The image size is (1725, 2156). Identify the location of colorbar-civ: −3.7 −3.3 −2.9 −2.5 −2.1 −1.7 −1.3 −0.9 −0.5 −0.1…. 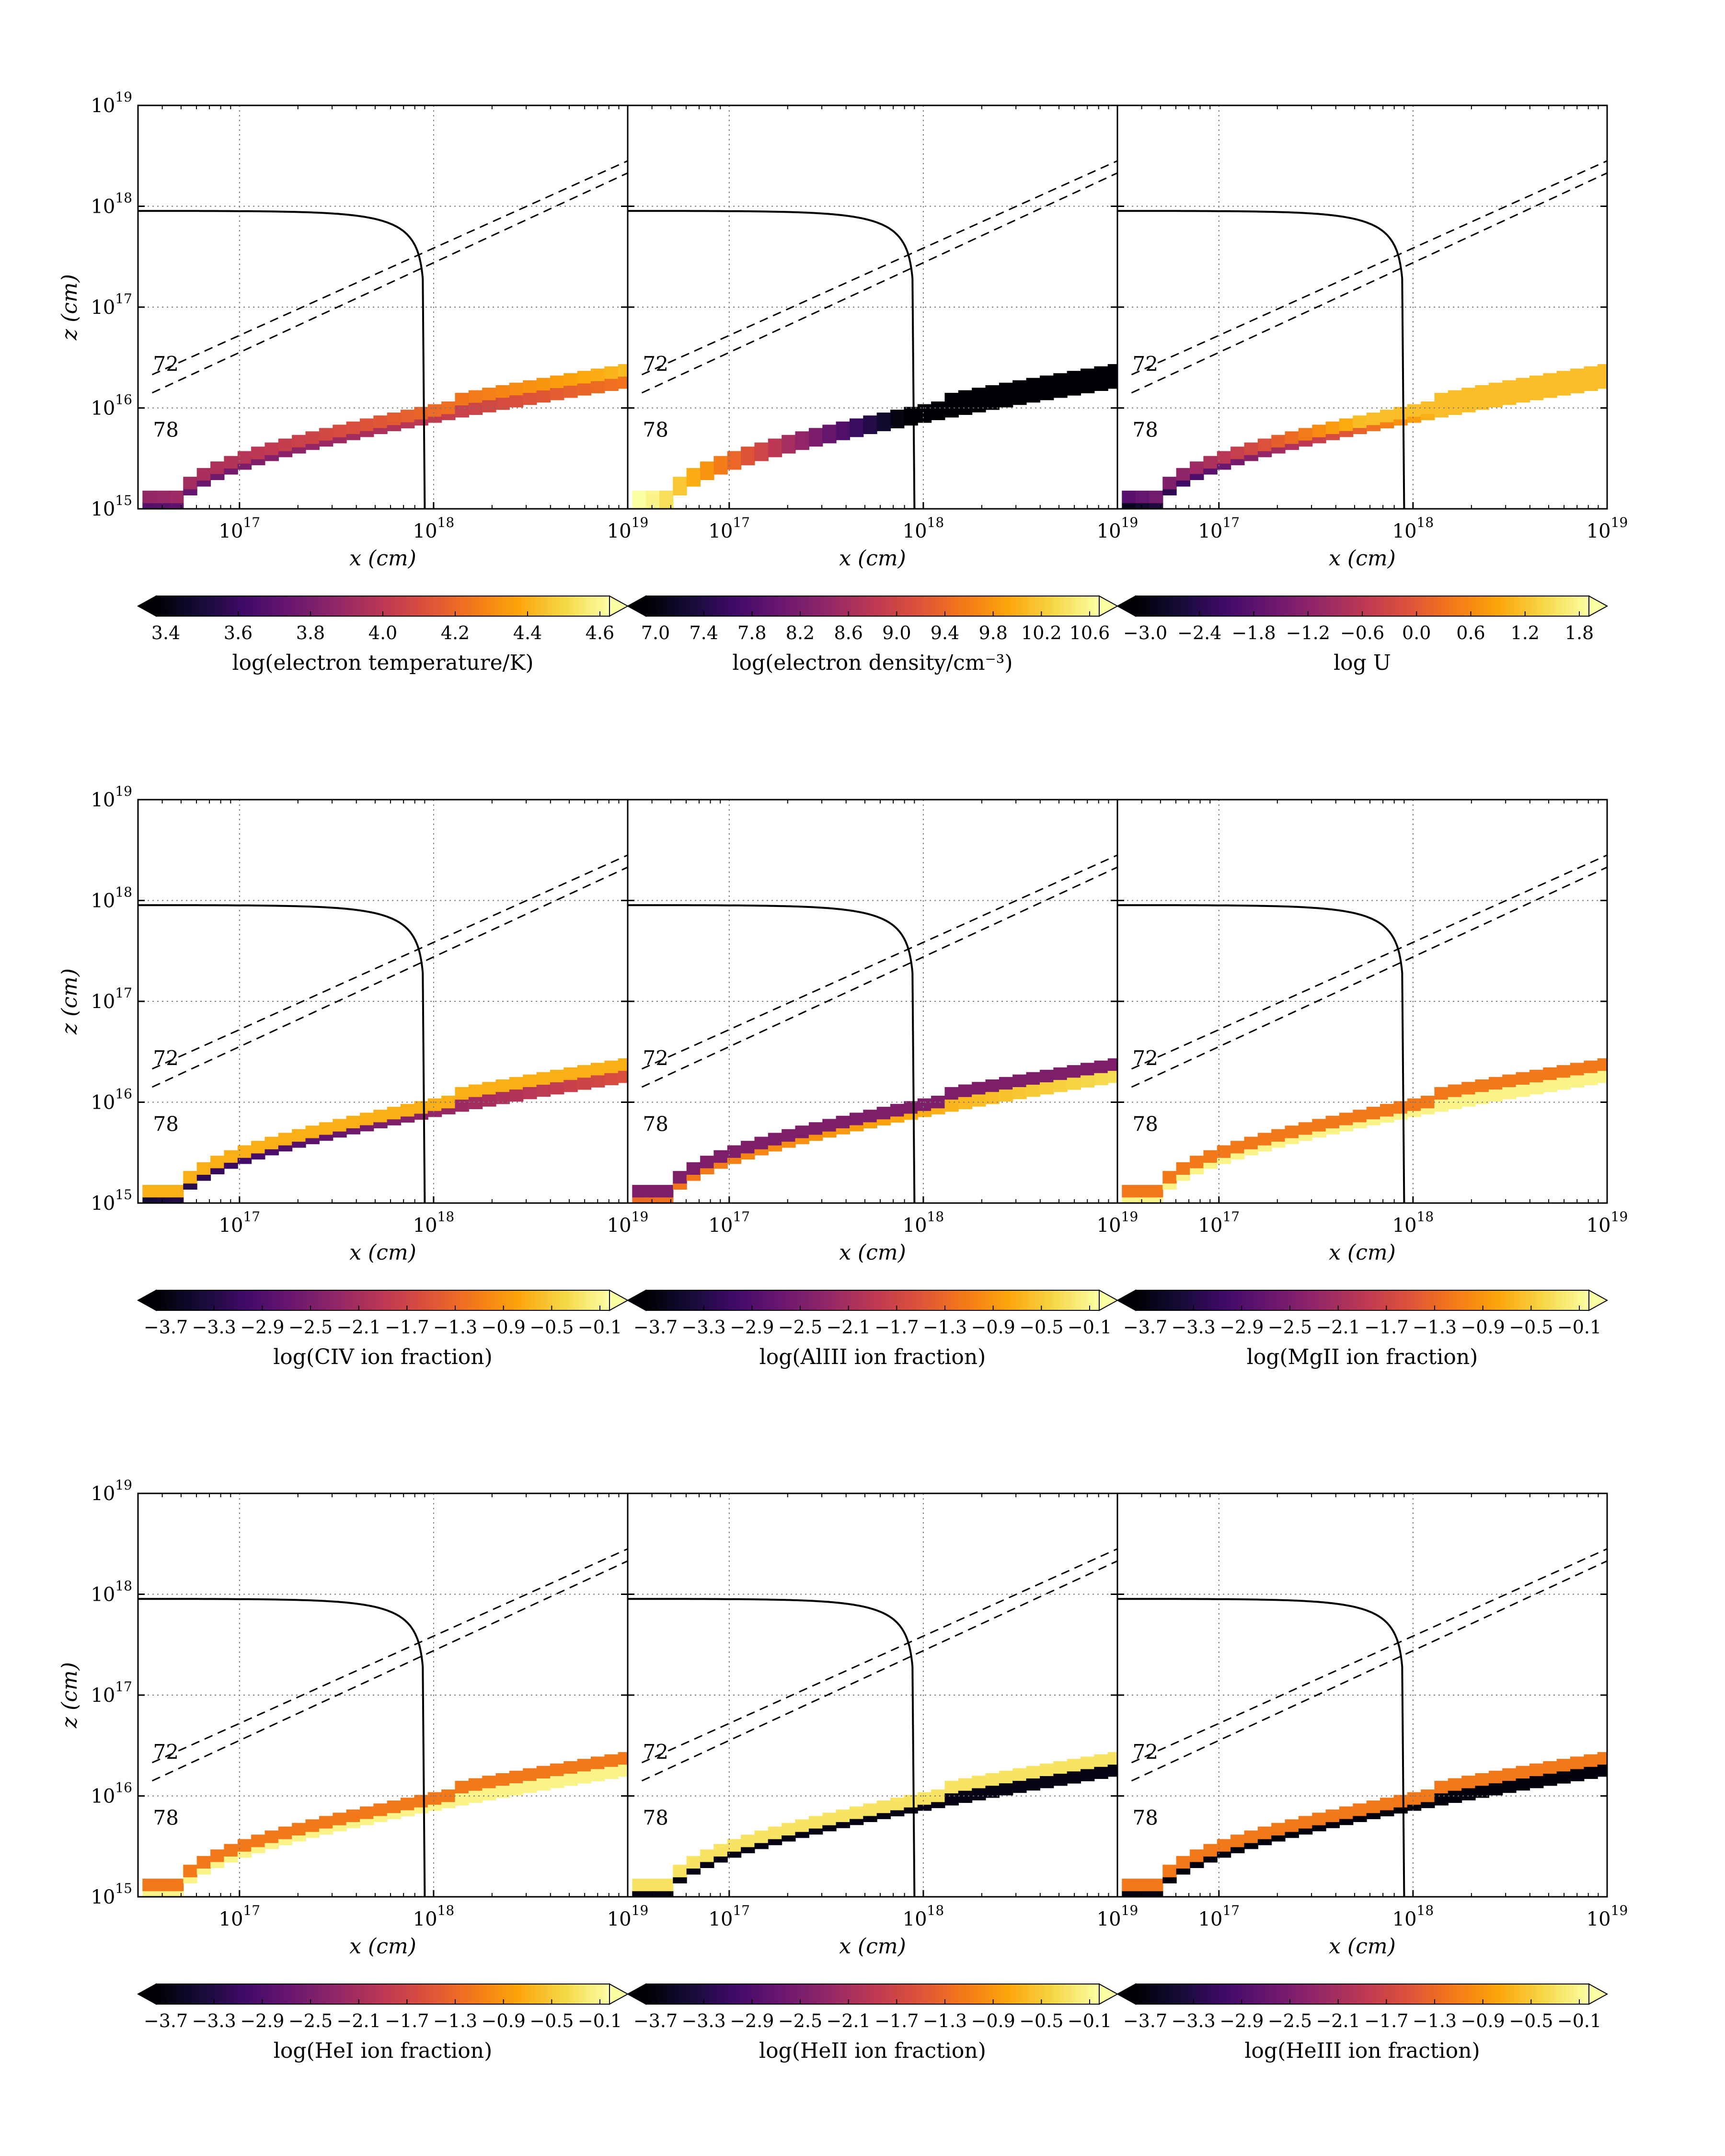
(383, 1329).